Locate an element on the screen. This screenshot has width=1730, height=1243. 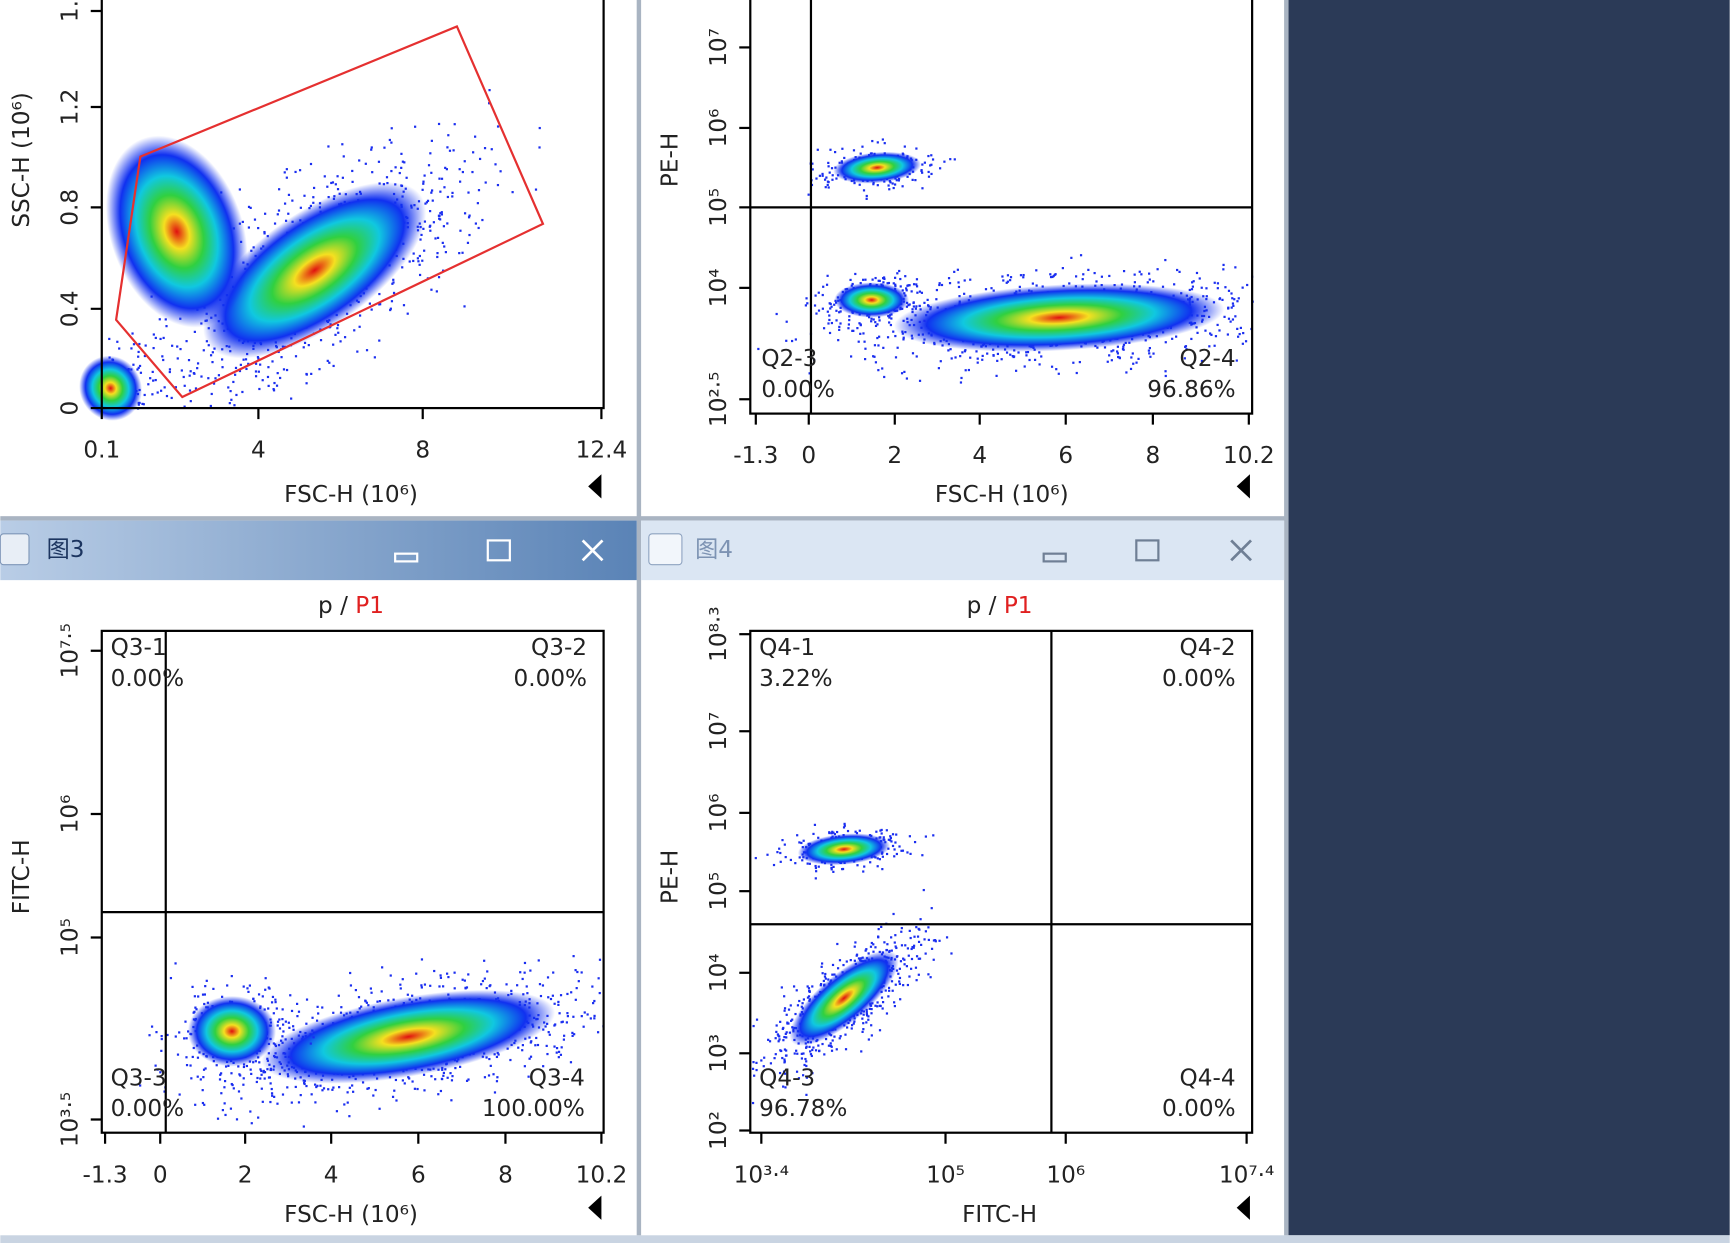
gate-percent: 88.14% is located at coordinates (513, 2).